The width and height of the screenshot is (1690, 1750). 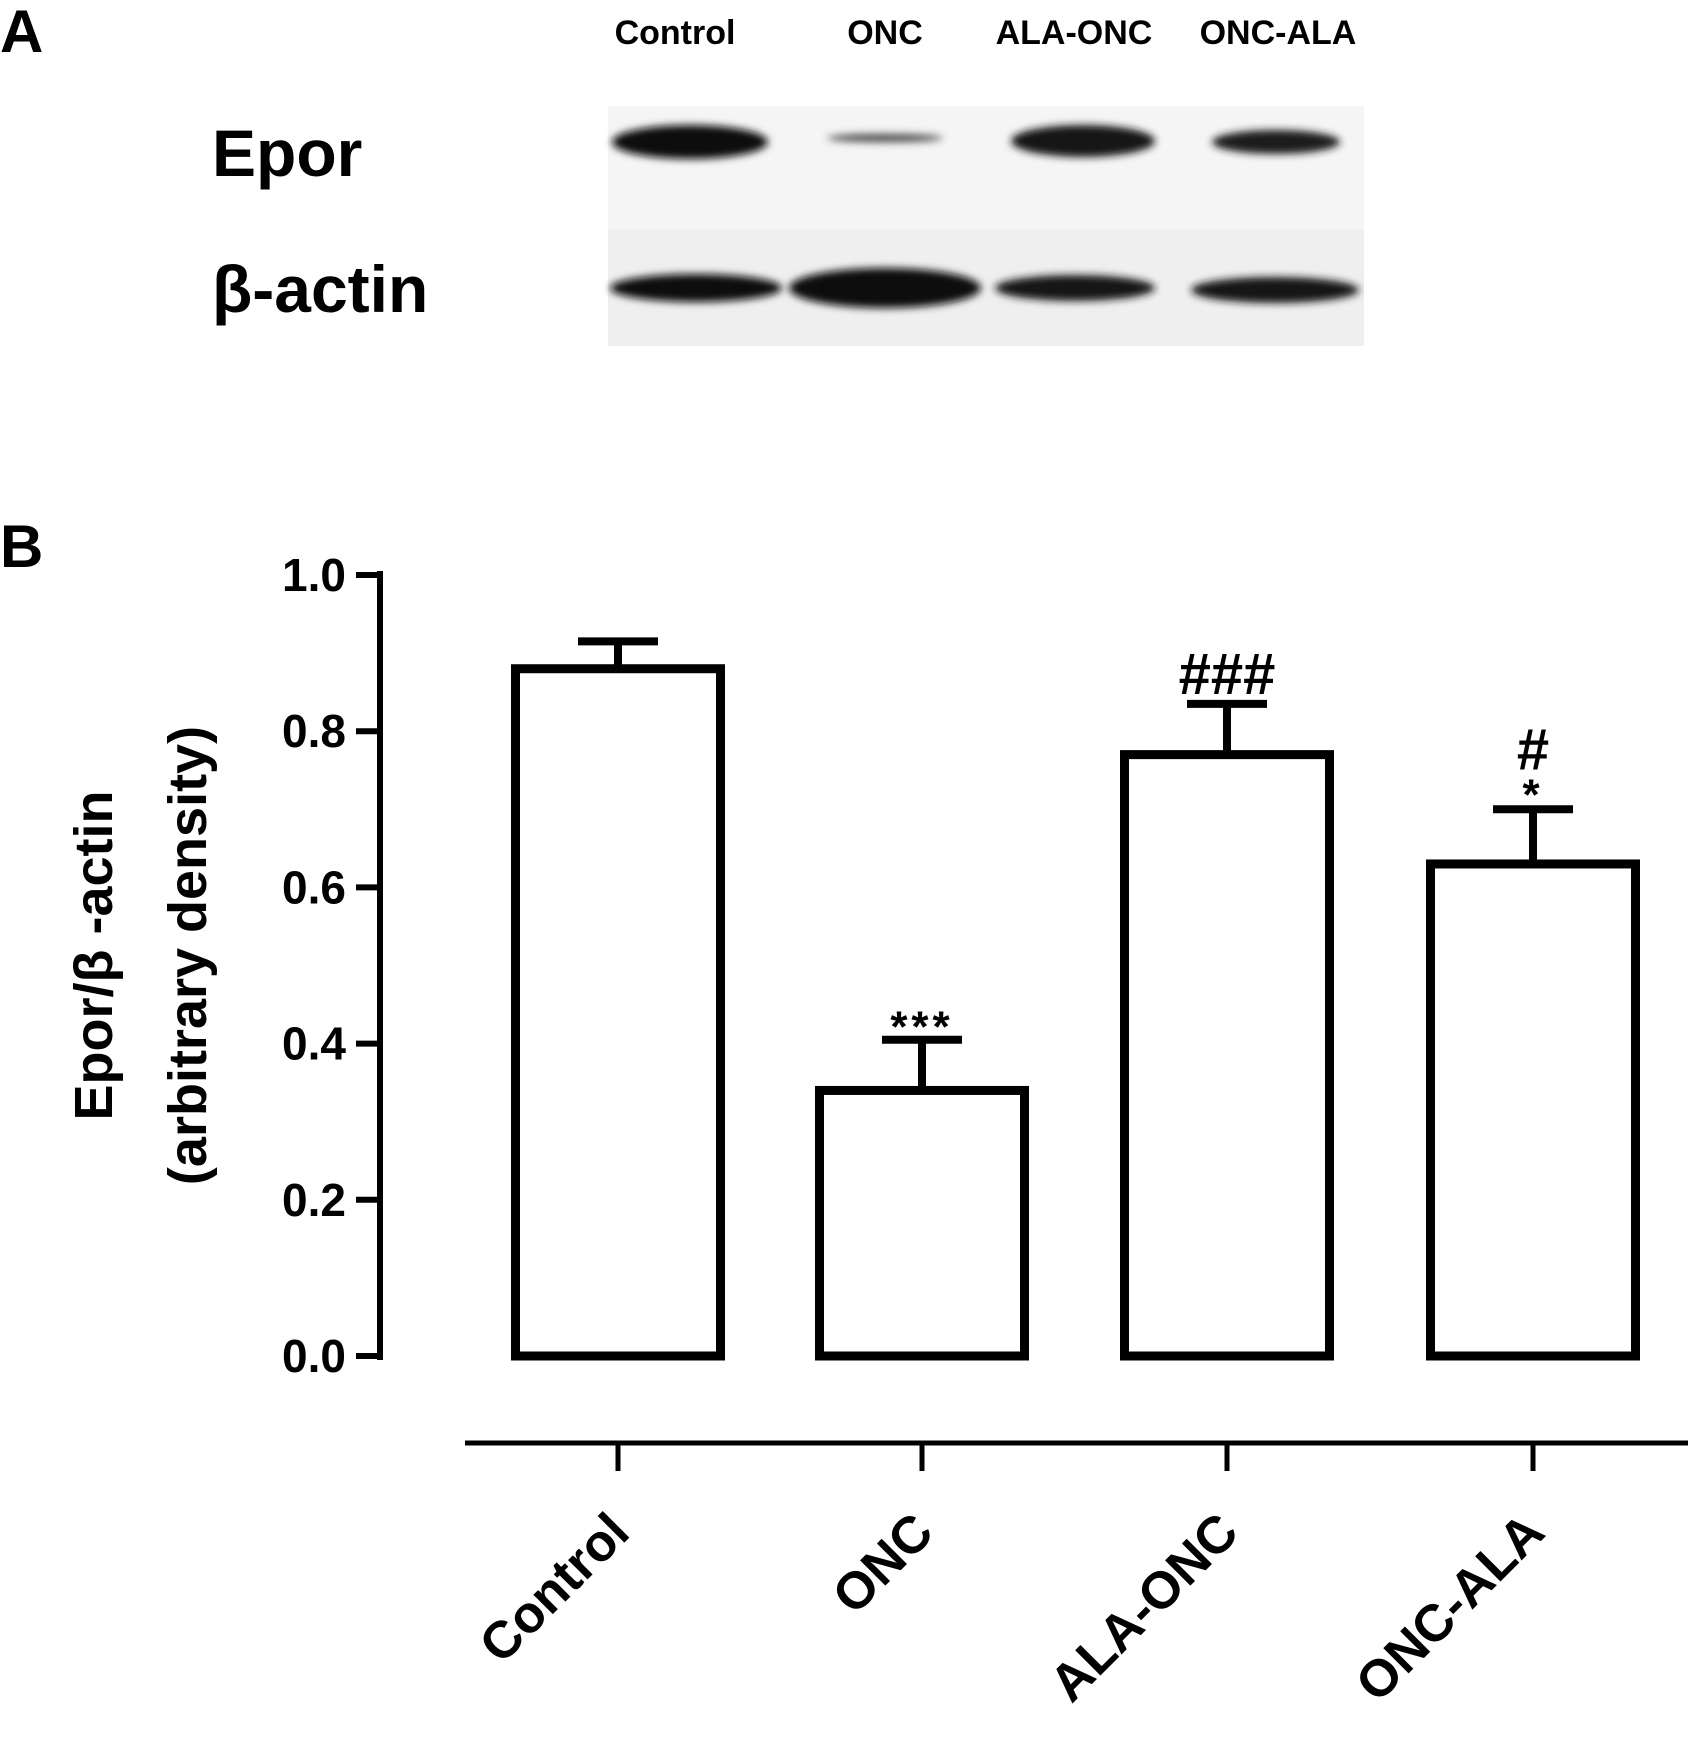 What do you see at coordinates (1144, 1607) in the screenshot?
I see `x-tick-label: ALA-ONC` at bounding box center [1144, 1607].